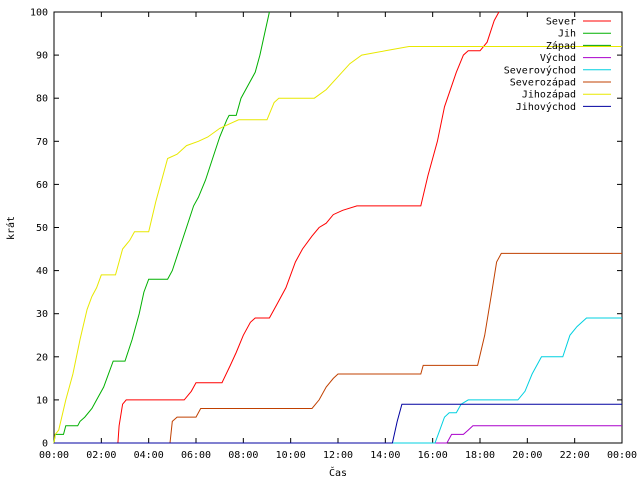  What do you see at coordinates (558, 58) in the screenshot?
I see `legend-label: Východ` at bounding box center [558, 58].